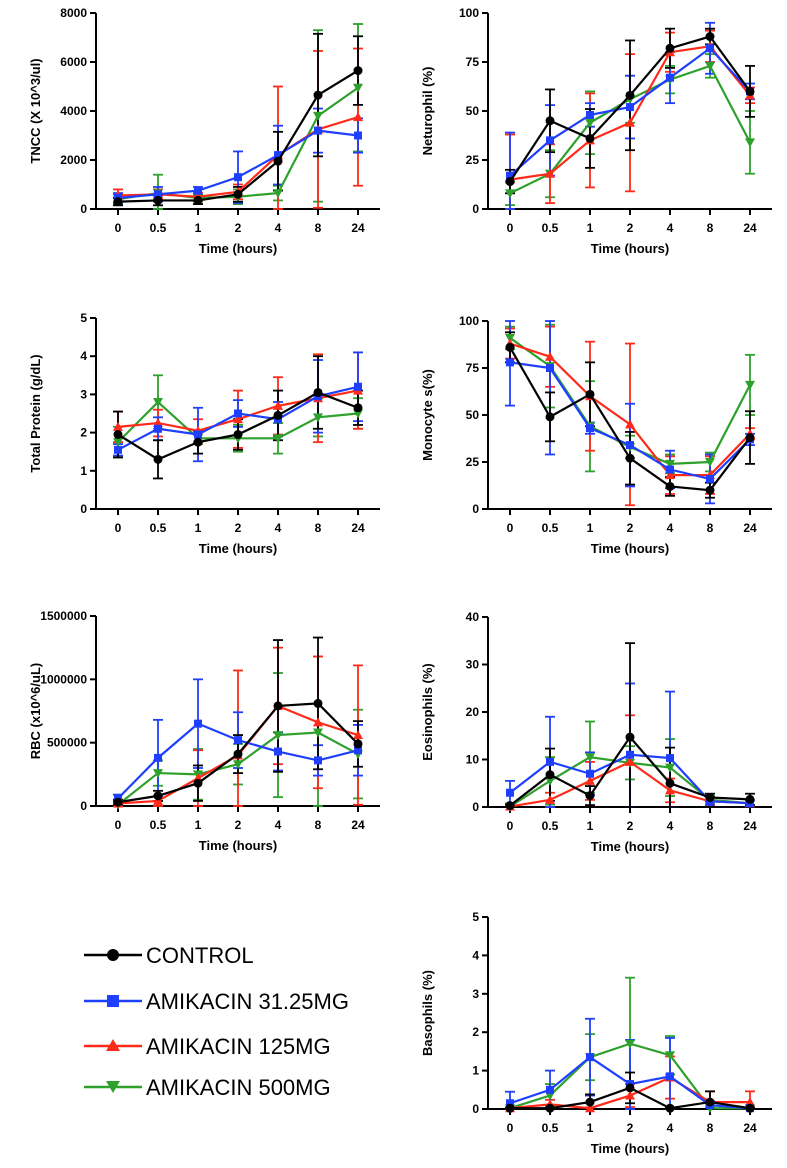 Image resolution: width=787 pixels, height=1168 pixels. Describe the element at coordinates (630, 1128) in the screenshot. I see `basophils-x-tick-label: 2` at that location.